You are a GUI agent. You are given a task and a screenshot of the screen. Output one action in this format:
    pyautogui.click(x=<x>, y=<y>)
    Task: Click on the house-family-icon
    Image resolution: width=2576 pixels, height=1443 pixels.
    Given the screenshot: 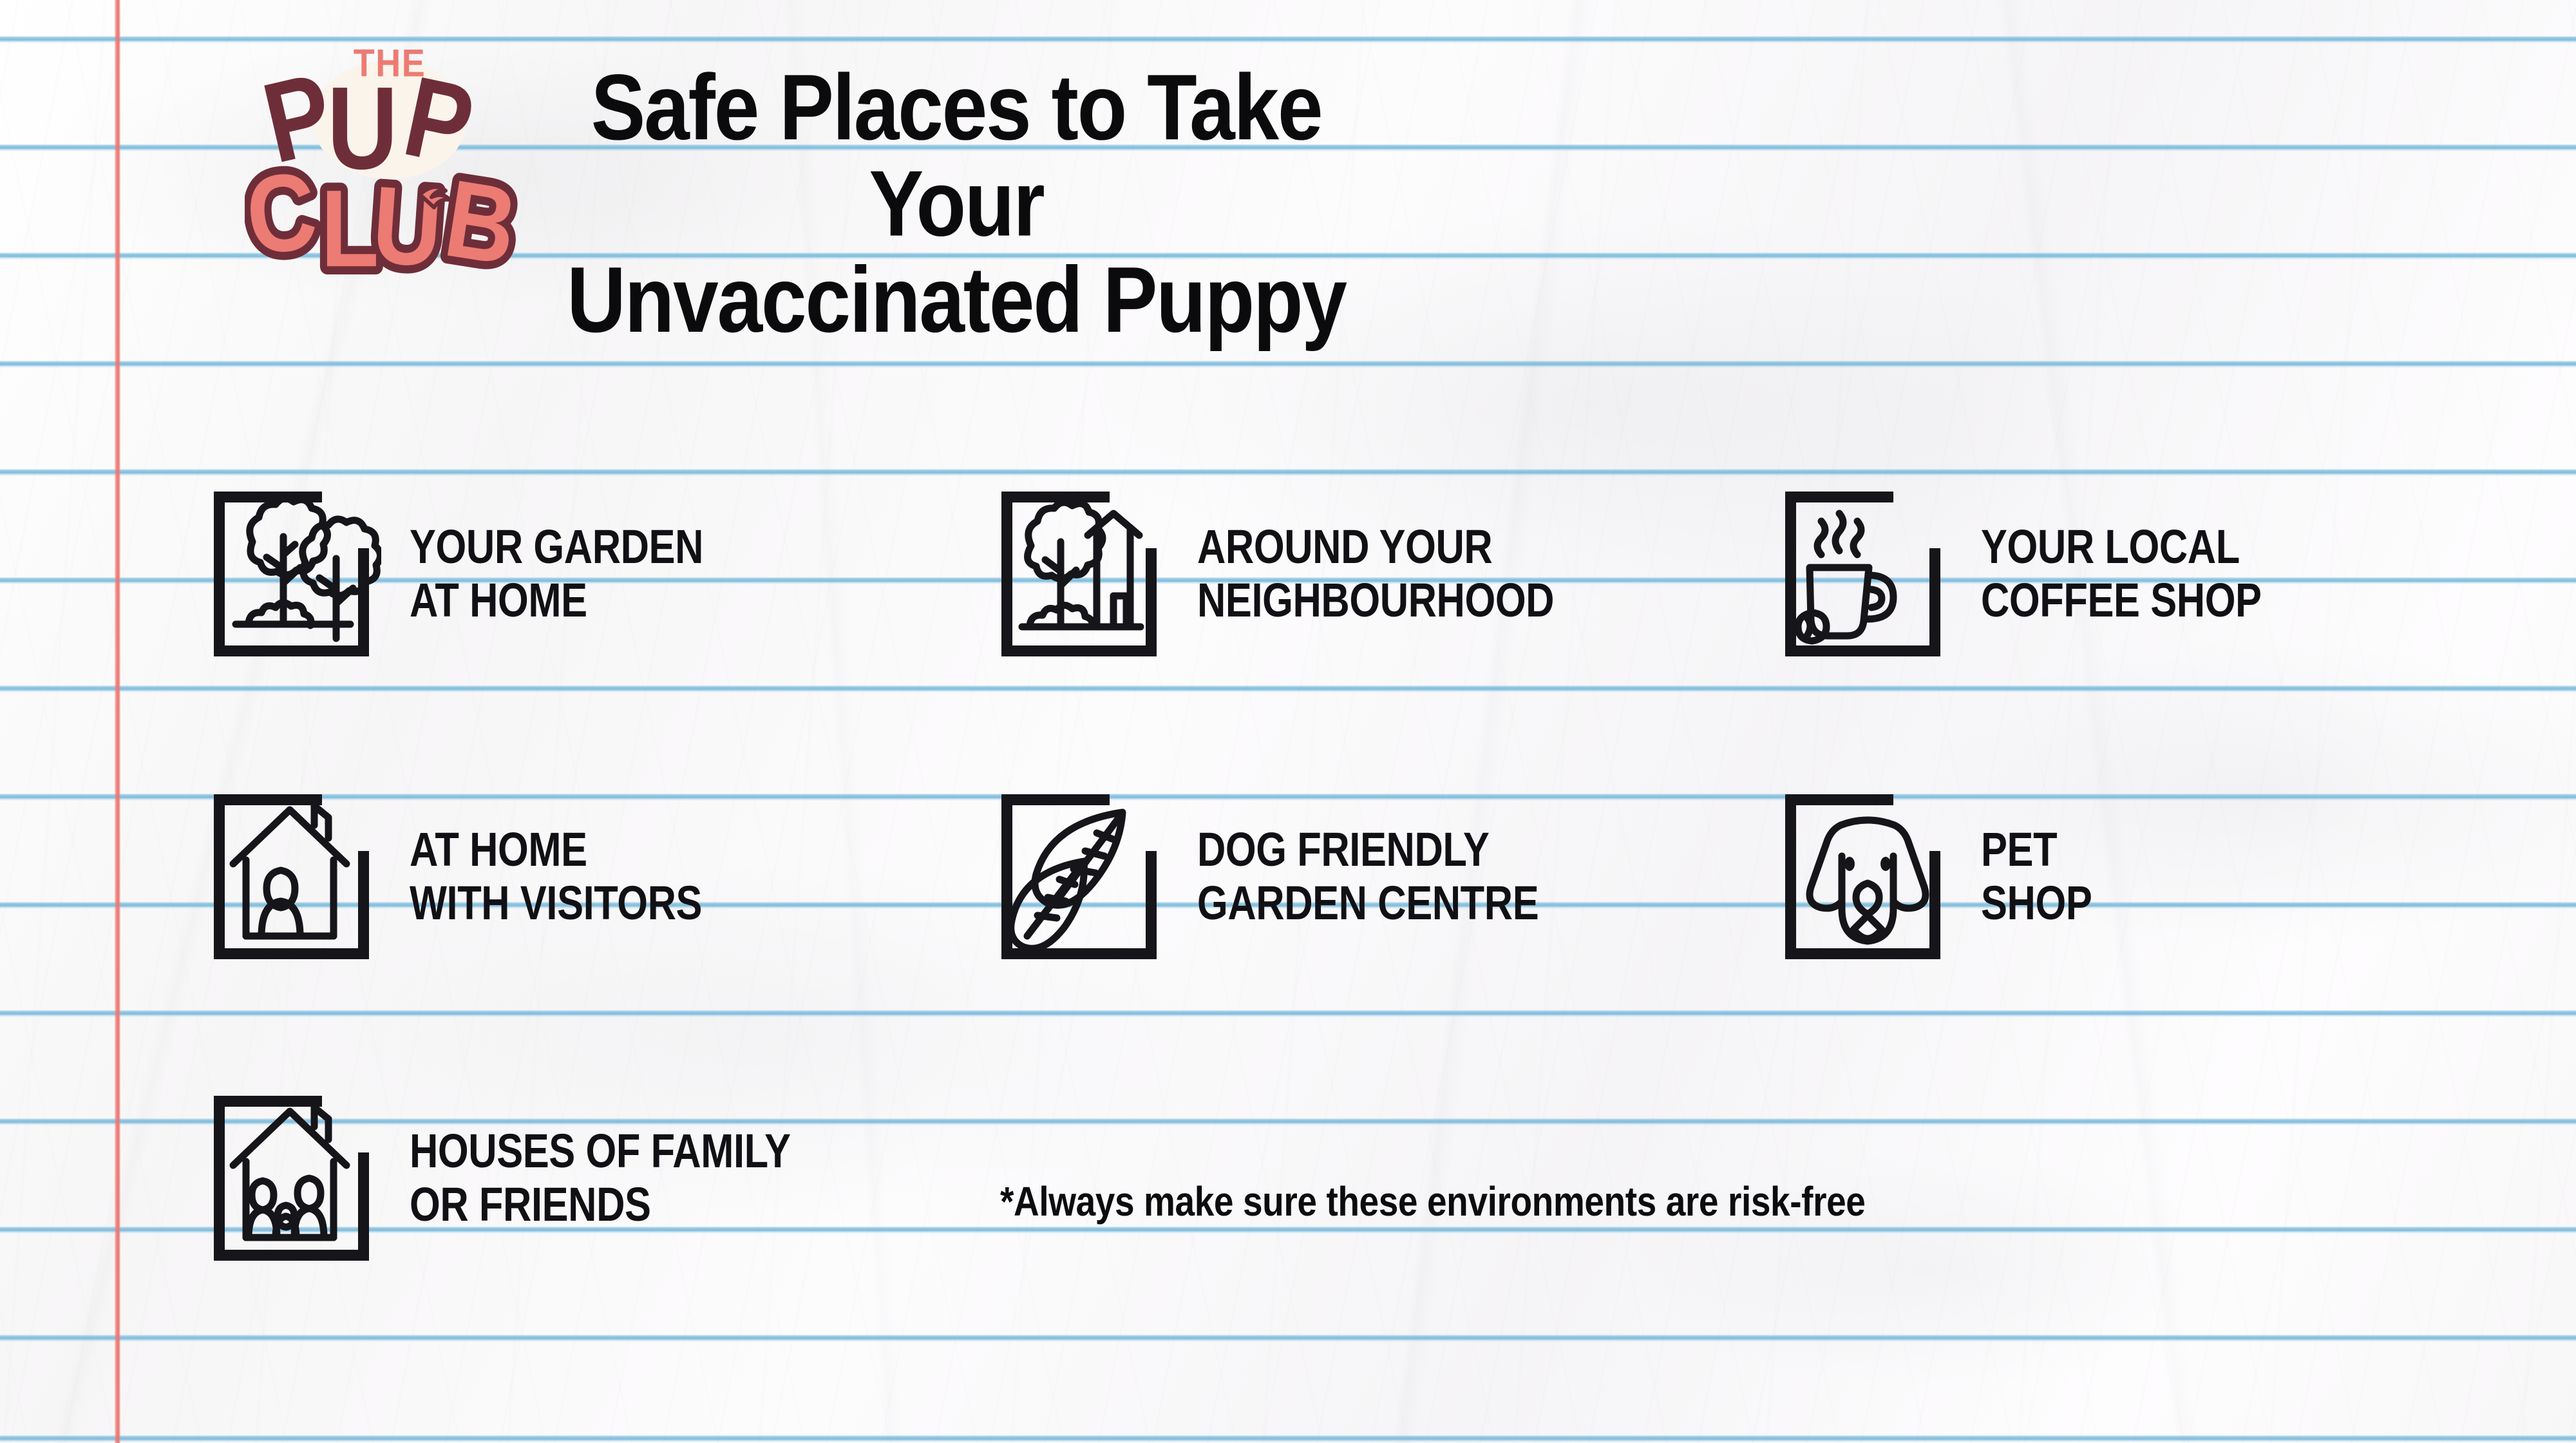 What is the action you would take?
    pyautogui.click(x=297, y=1178)
    